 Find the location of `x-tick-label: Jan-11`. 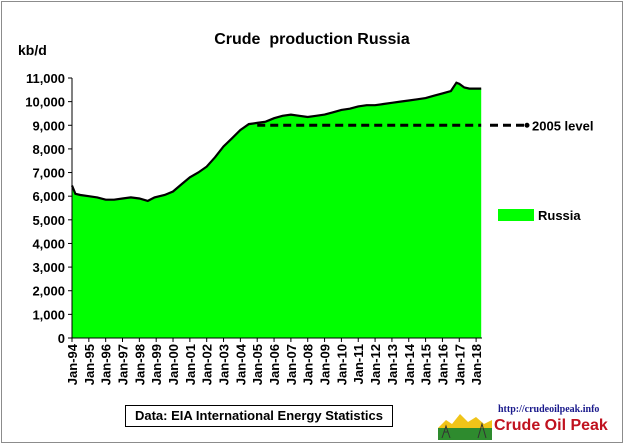

x-tick-label: Jan-11 is located at coordinates (358, 364).